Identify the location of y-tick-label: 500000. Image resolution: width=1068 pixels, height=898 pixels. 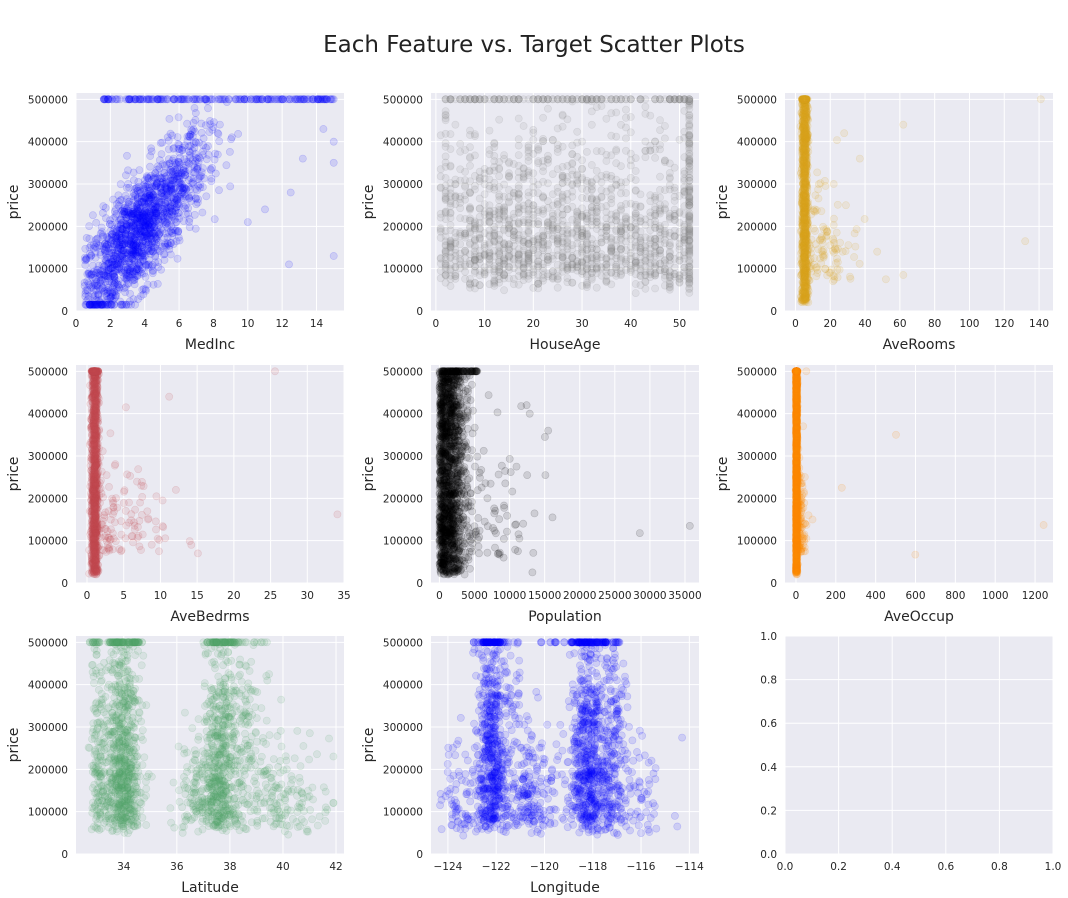
(48, 100).